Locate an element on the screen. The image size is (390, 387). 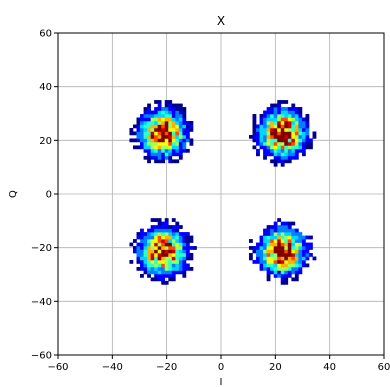
x-axis-label: I is located at coordinates (221, 382).